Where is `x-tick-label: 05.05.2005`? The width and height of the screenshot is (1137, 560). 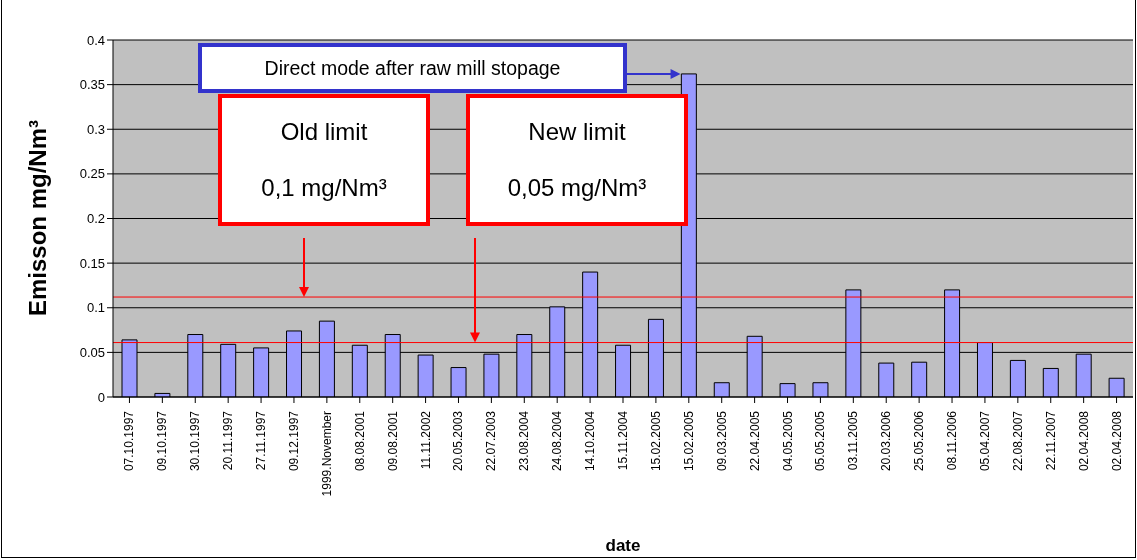 x-tick-label: 05.05.2005 is located at coordinates (820, 441).